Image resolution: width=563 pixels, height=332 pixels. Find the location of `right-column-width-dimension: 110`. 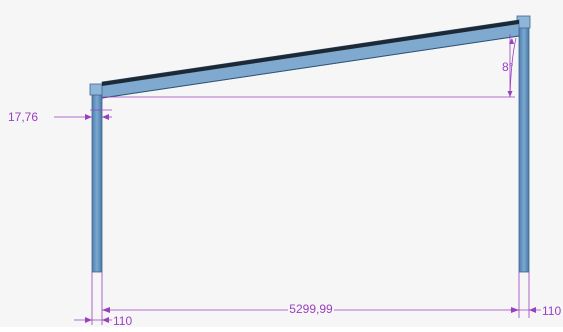

right-column-width-dimension: 110 is located at coordinates (551, 311).